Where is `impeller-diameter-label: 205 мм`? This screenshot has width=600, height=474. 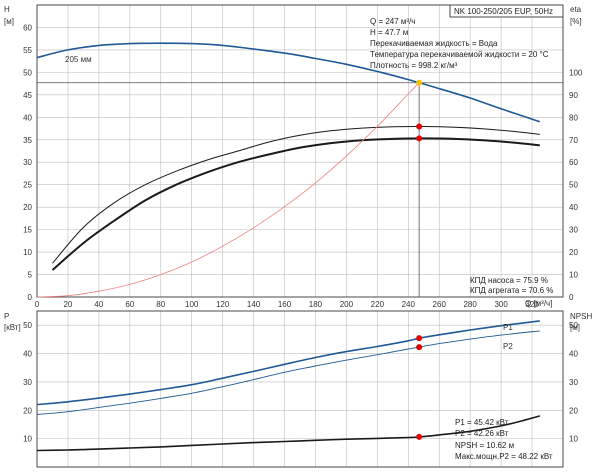 impeller-diameter-label: 205 мм is located at coordinates (78, 59).